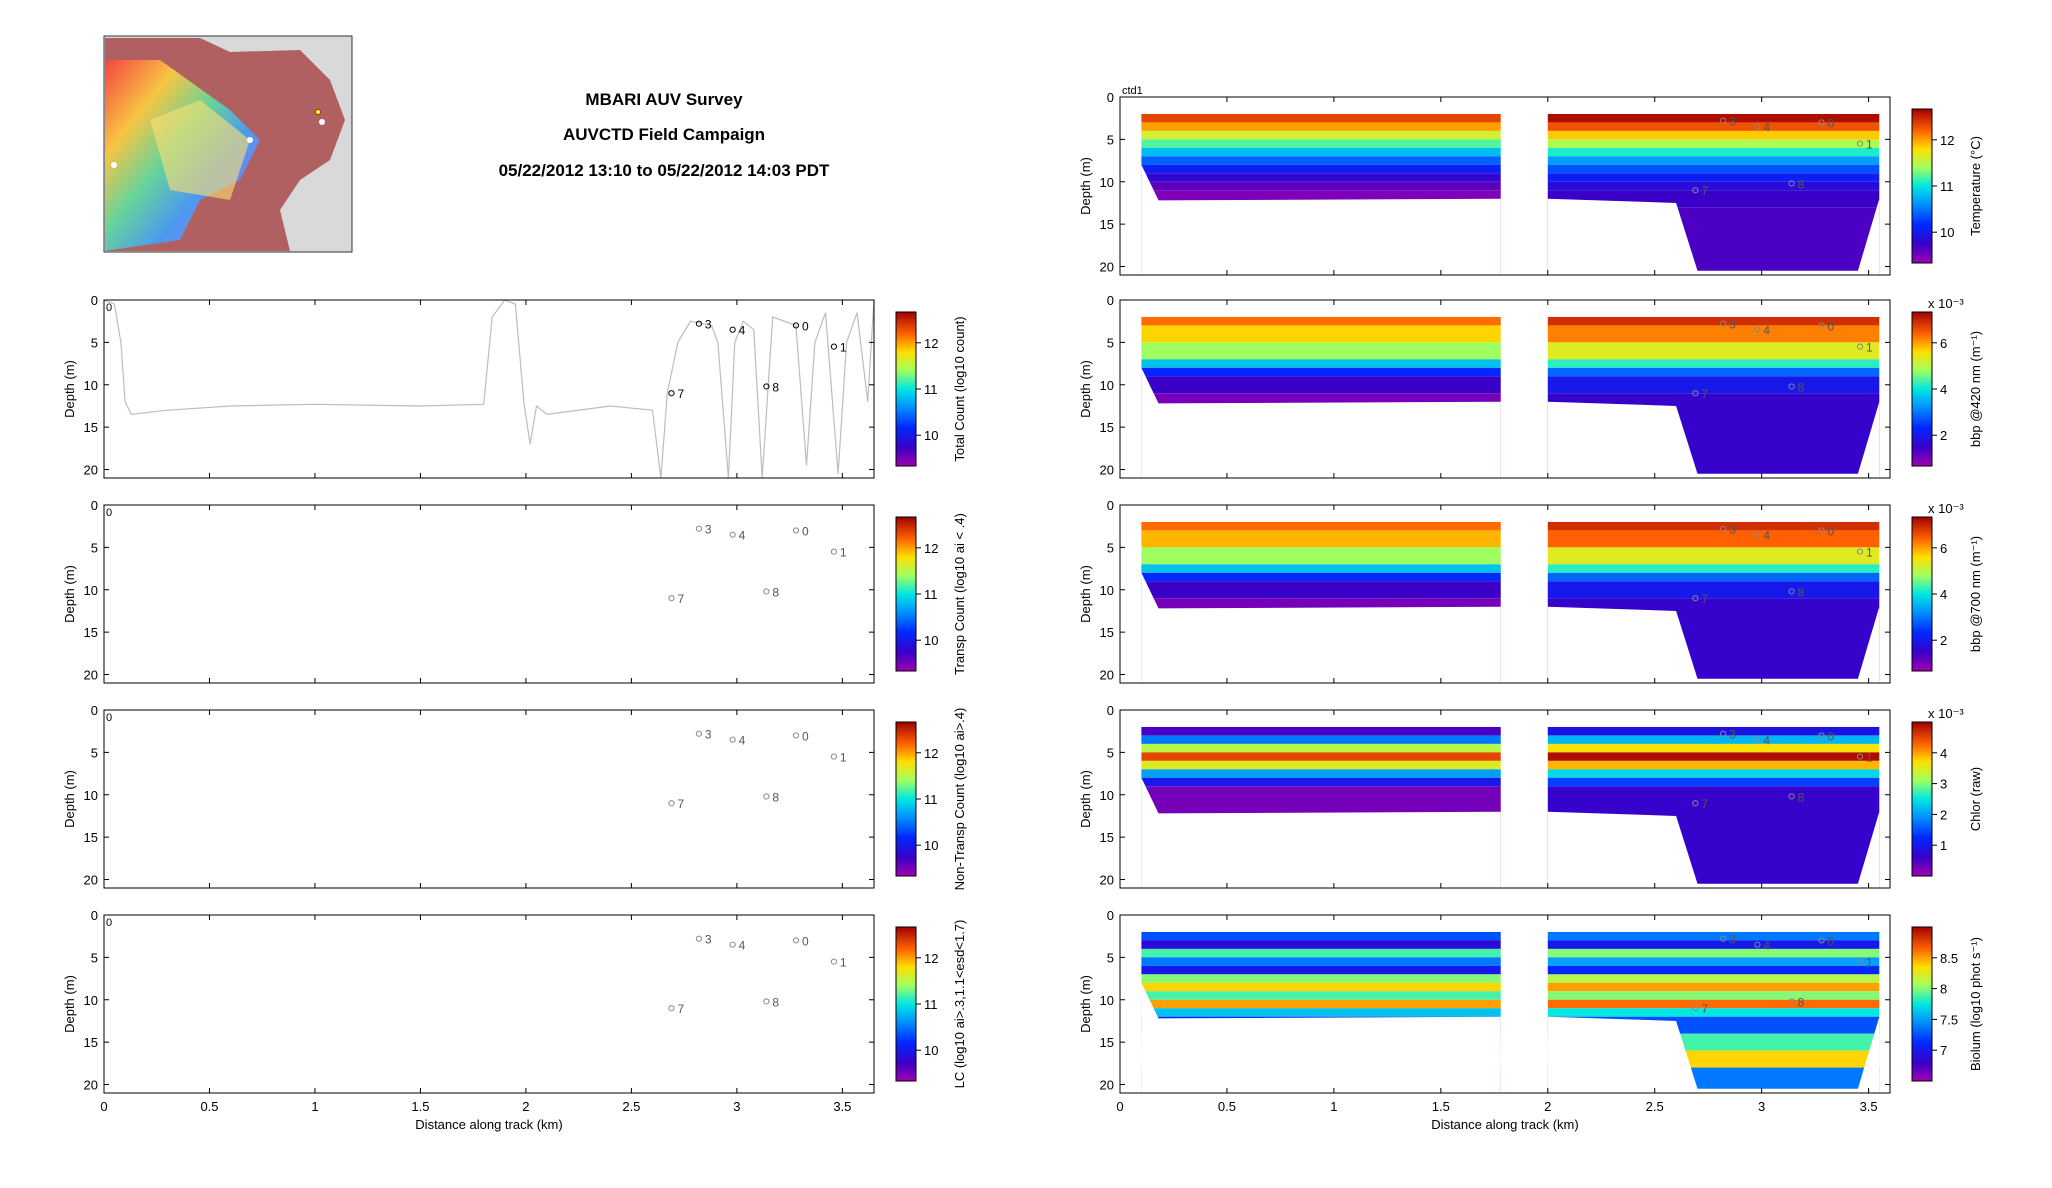 The image size is (2052, 1188). Describe the element at coordinates (931, 389) in the screenshot. I see `colorbar-tick-label: 11` at that location.